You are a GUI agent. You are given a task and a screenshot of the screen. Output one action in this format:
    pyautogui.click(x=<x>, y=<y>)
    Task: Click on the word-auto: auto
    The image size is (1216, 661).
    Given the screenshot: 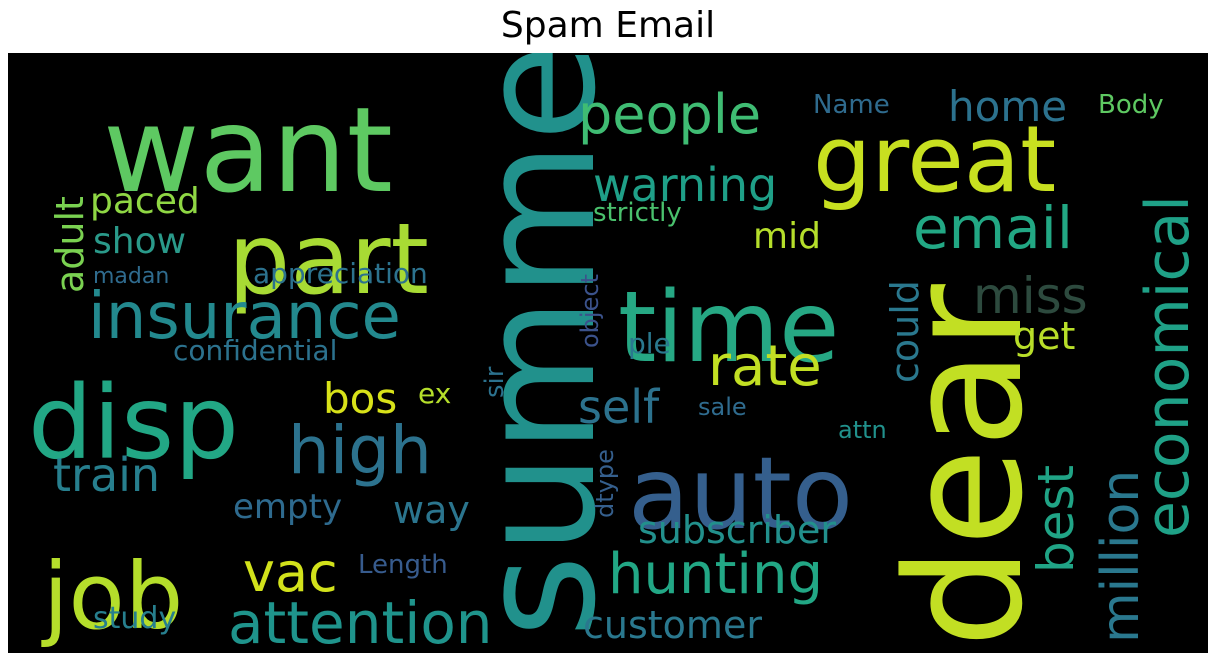 What is the action you would take?
    pyautogui.click(x=740, y=493)
    